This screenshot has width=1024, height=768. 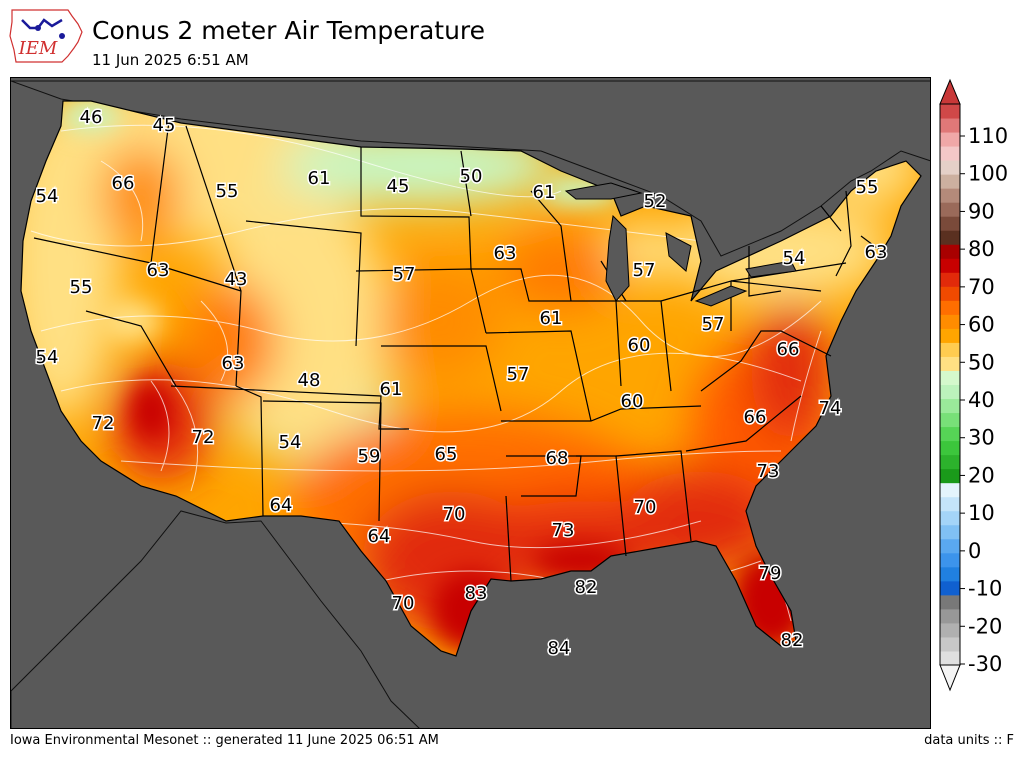 I want to click on colorbar-swatches, so click(x=950, y=385).